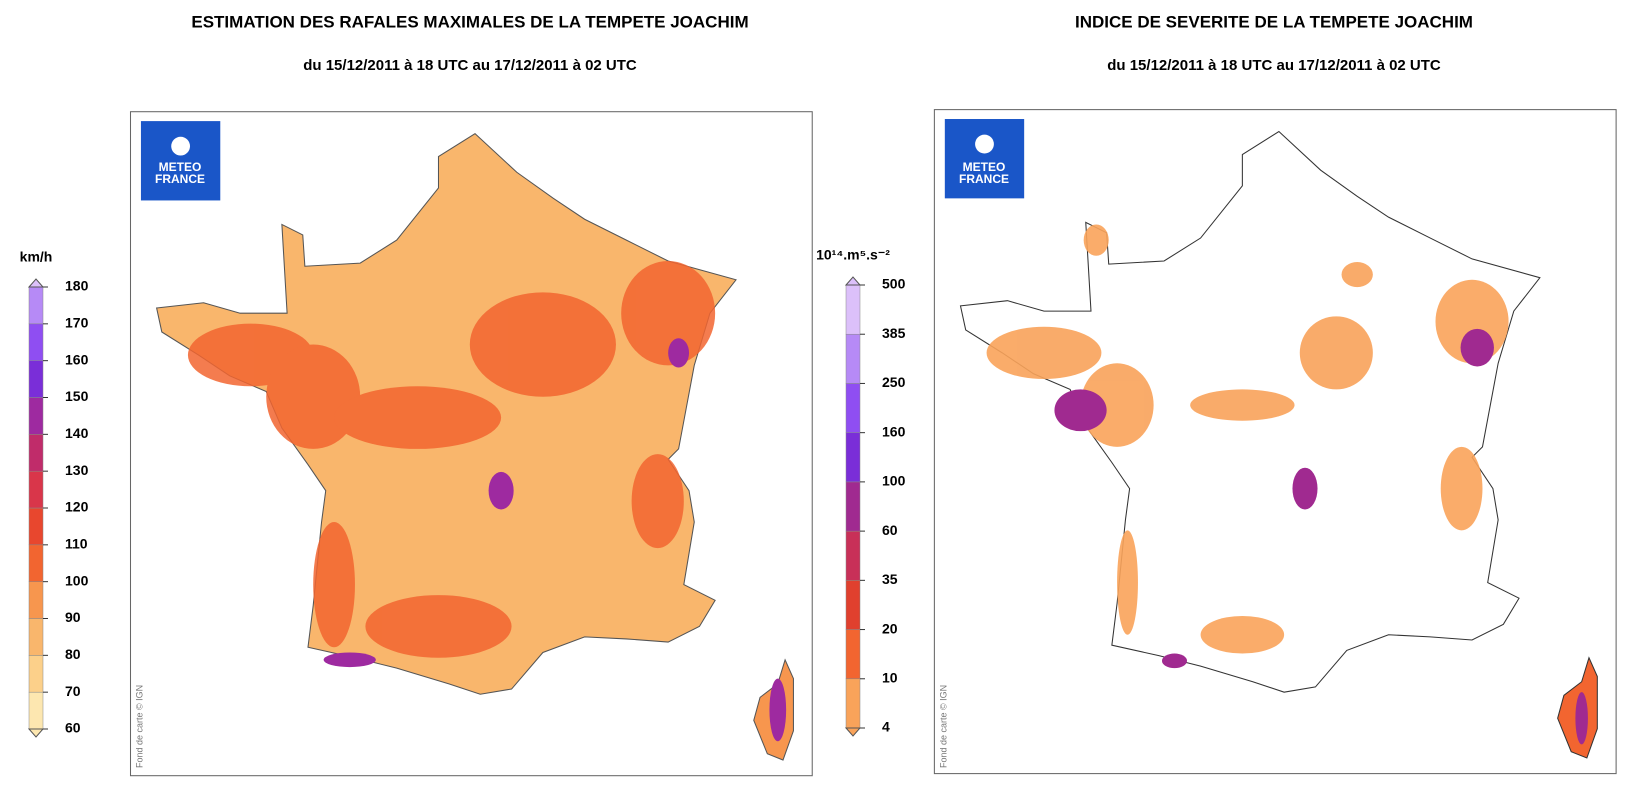 Image resolution: width=1629 pixels, height=795 pixels. What do you see at coordinates (76, 544) in the screenshot?
I see `colorbar-tick-label: 110` at bounding box center [76, 544].